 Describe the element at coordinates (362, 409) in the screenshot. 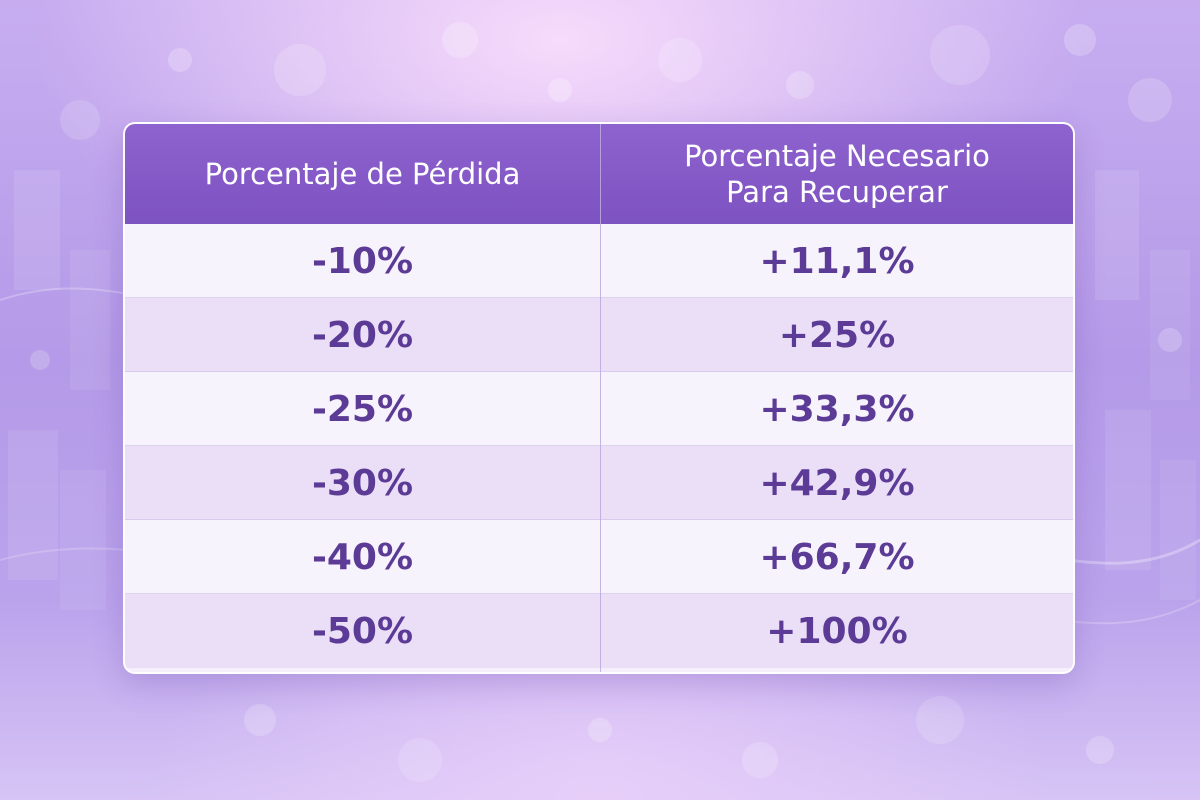

I see `loss-cell: -25%` at that location.